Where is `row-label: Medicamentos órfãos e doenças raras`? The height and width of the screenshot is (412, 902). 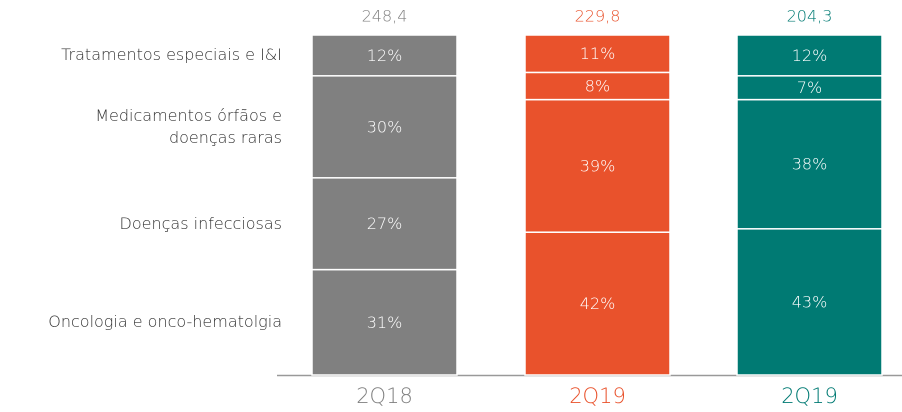
row-label: Medicamentos órfãos e doenças raras is located at coordinates (188, 126).